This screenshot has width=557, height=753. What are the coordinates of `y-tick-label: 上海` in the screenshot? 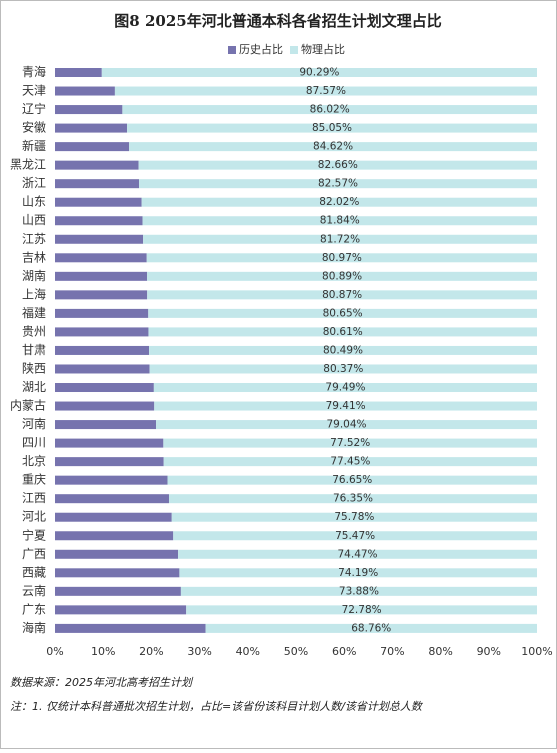 It's located at (34, 293).